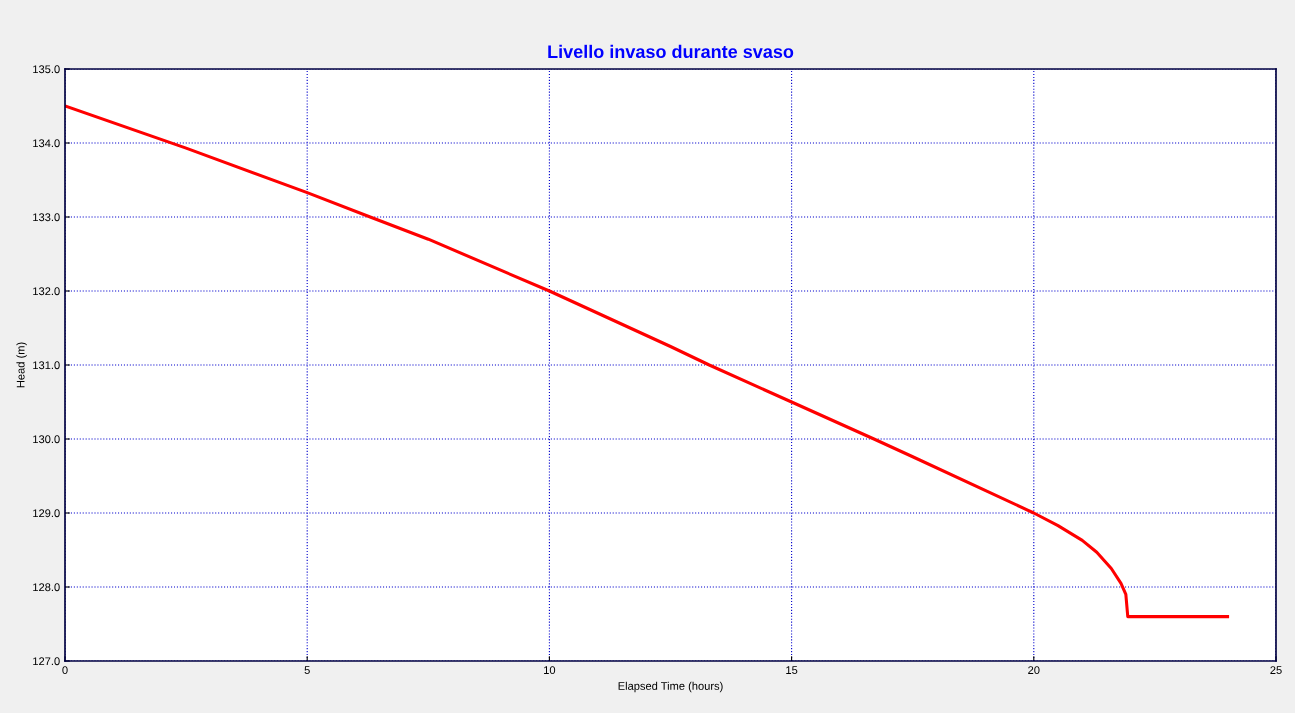 The image size is (1295, 713). I want to click on x-tick-label: 10, so click(550, 670).